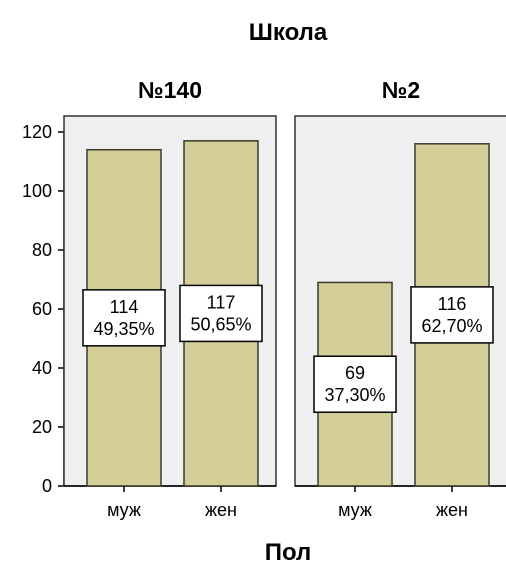  Describe the element at coordinates (47, 486) in the screenshot. I see `y-tick-label: 0` at that location.